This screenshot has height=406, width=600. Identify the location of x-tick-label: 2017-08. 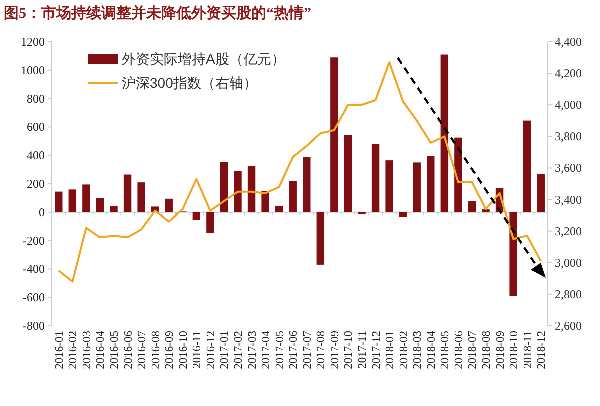
(322, 350).